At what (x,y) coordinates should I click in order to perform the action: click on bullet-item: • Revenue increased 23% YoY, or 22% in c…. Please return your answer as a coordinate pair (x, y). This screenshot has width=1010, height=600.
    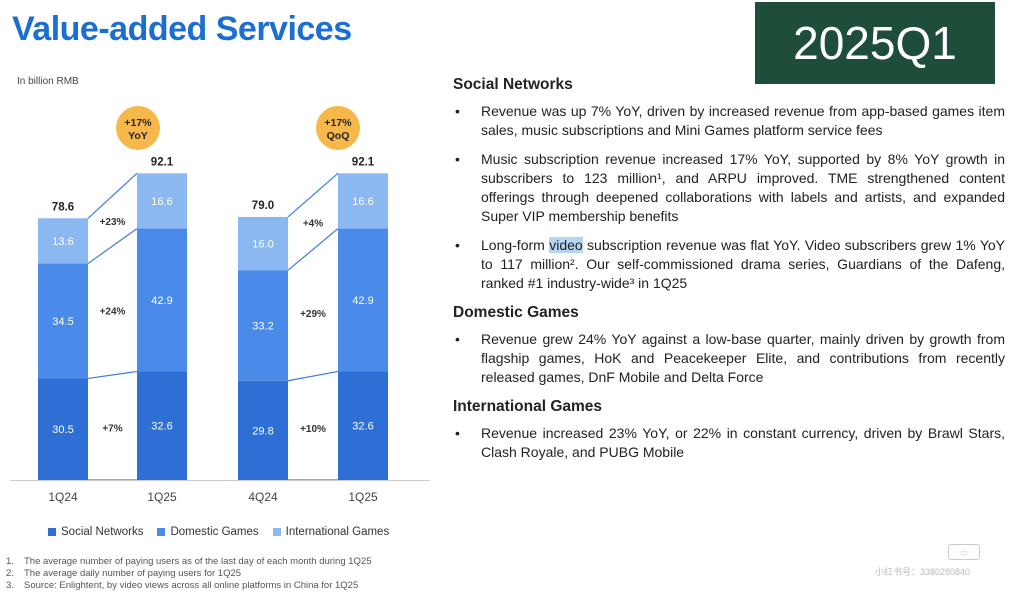
    Looking at the image, I should click on (729, 443).